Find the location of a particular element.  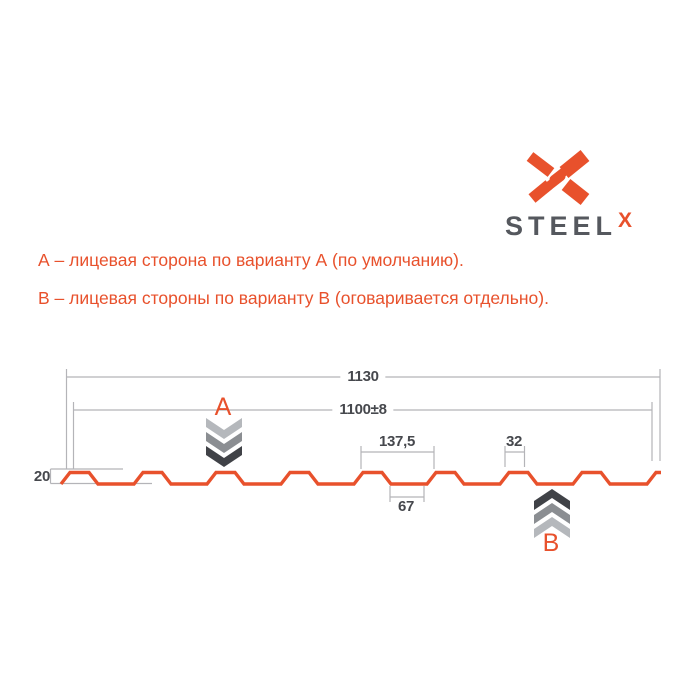

marker-a-label: А is located at coordinates (223, 407).